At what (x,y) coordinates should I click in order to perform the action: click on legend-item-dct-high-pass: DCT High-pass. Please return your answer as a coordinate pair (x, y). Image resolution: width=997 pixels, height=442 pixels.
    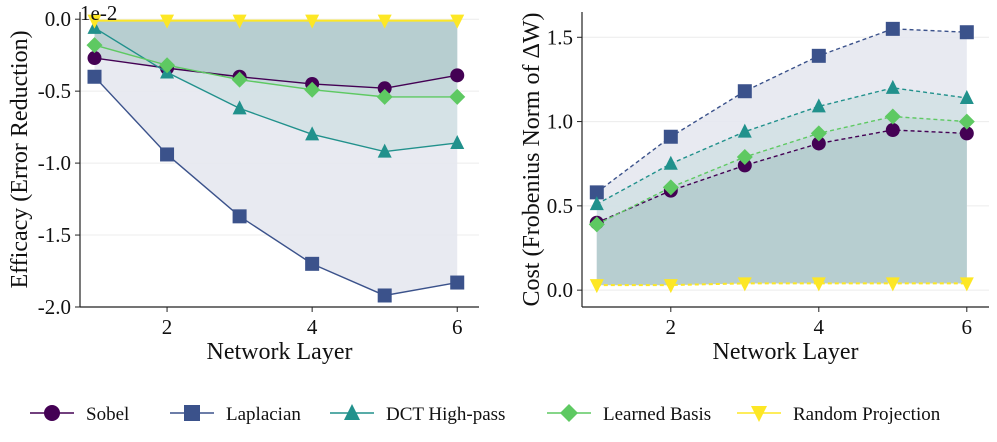
    Looking at the image, I should click on (417, 414).